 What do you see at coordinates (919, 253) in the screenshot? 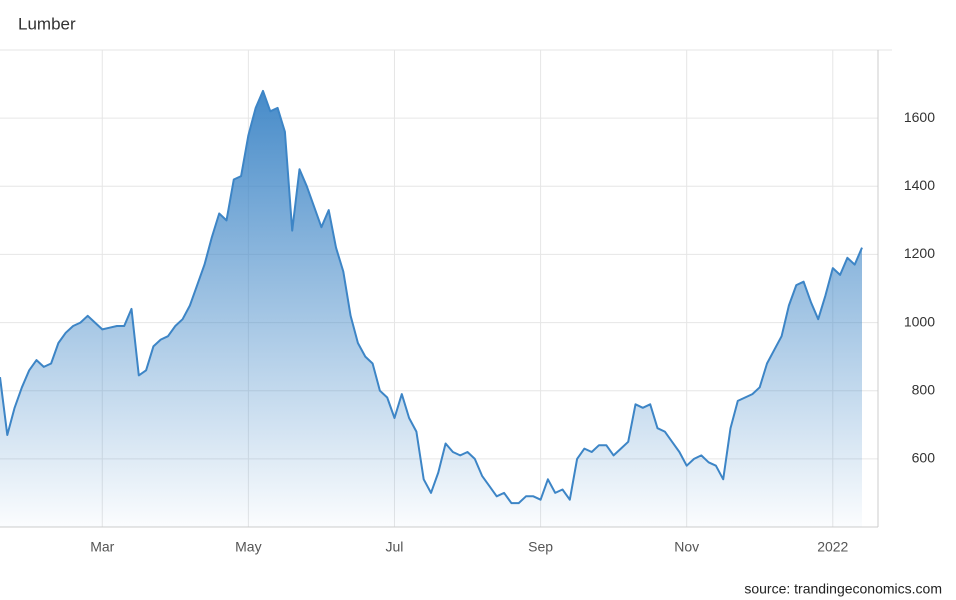
I see `y-tick-label: 1200` at bounding box center [919, 253].